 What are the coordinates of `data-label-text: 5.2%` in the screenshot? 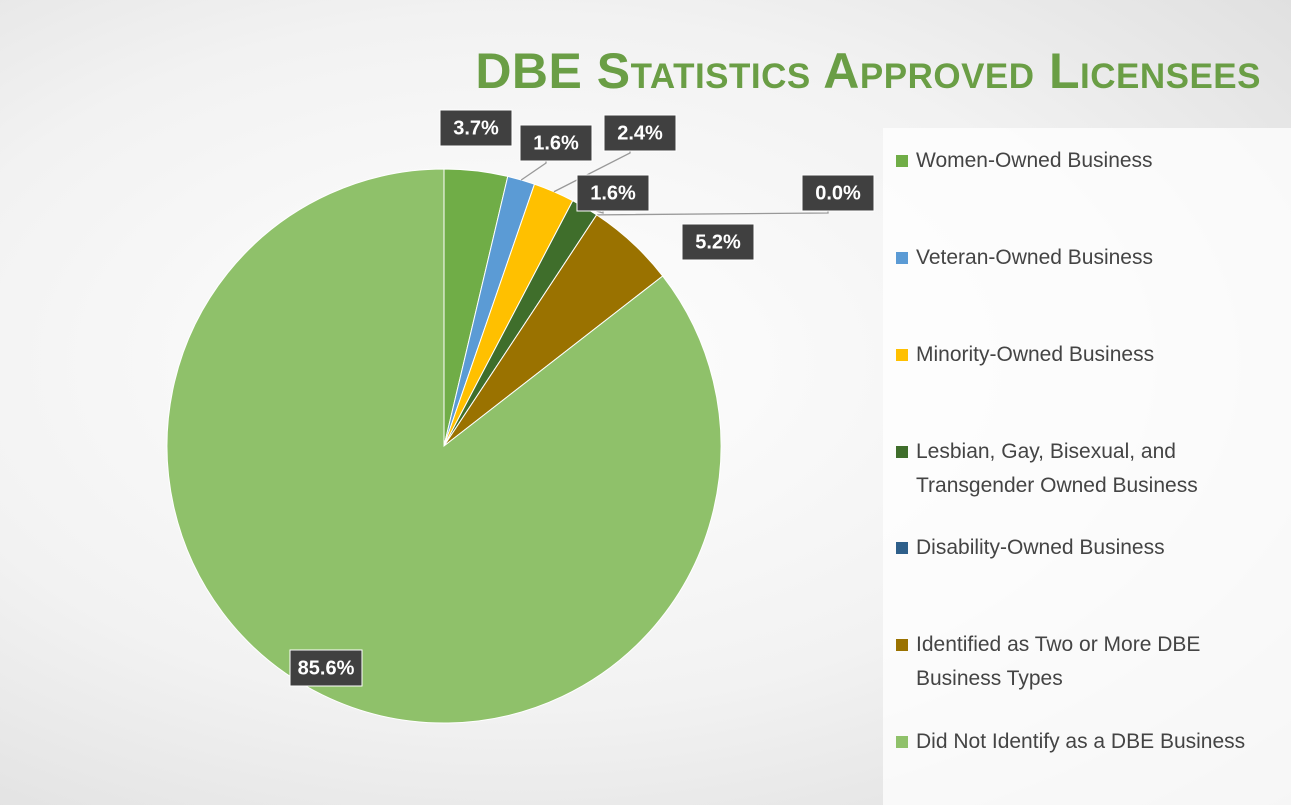 It's located at (718, 242).